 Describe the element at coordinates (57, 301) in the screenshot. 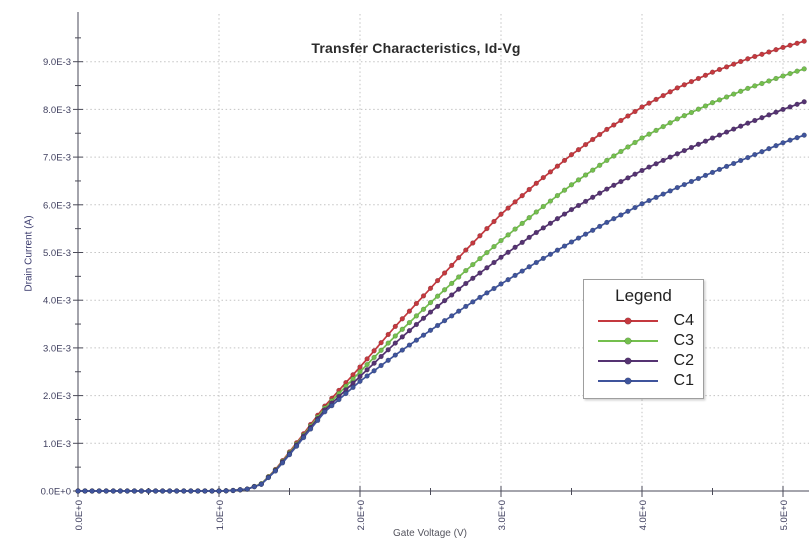

I see `y-tick-label: 4.0E-3` at that location.